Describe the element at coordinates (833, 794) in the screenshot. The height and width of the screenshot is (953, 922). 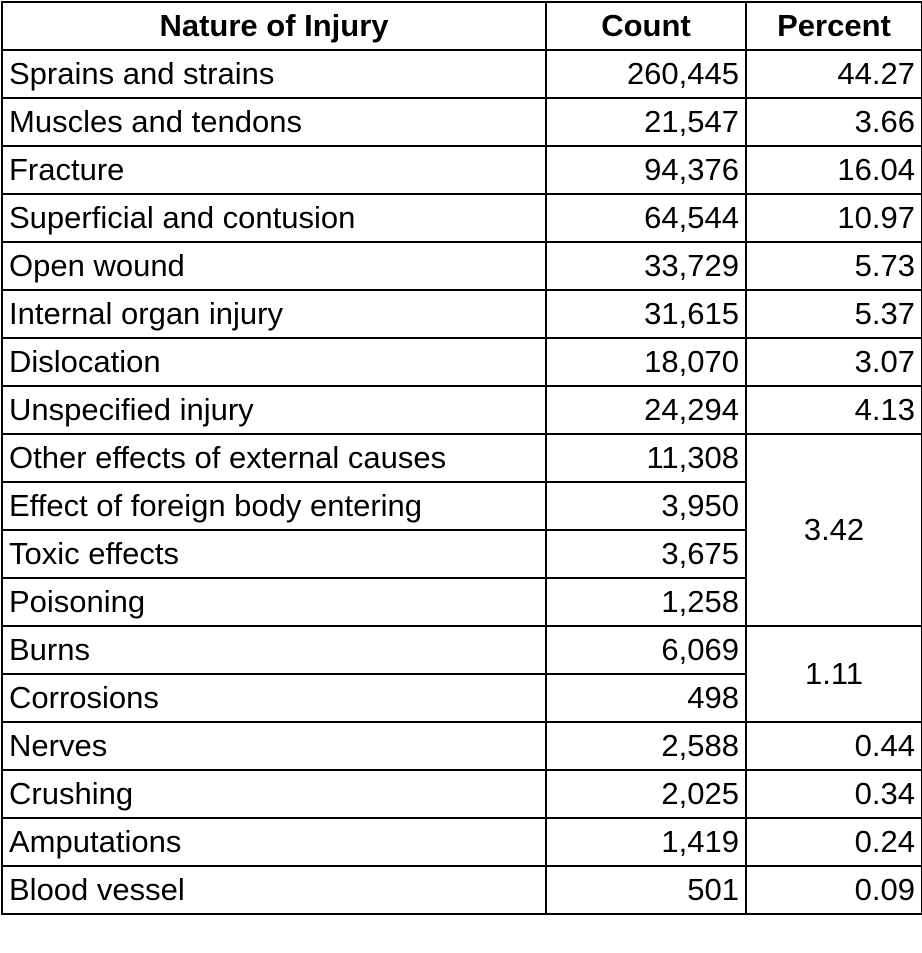
I see `row-percent: 0.34` at that location.